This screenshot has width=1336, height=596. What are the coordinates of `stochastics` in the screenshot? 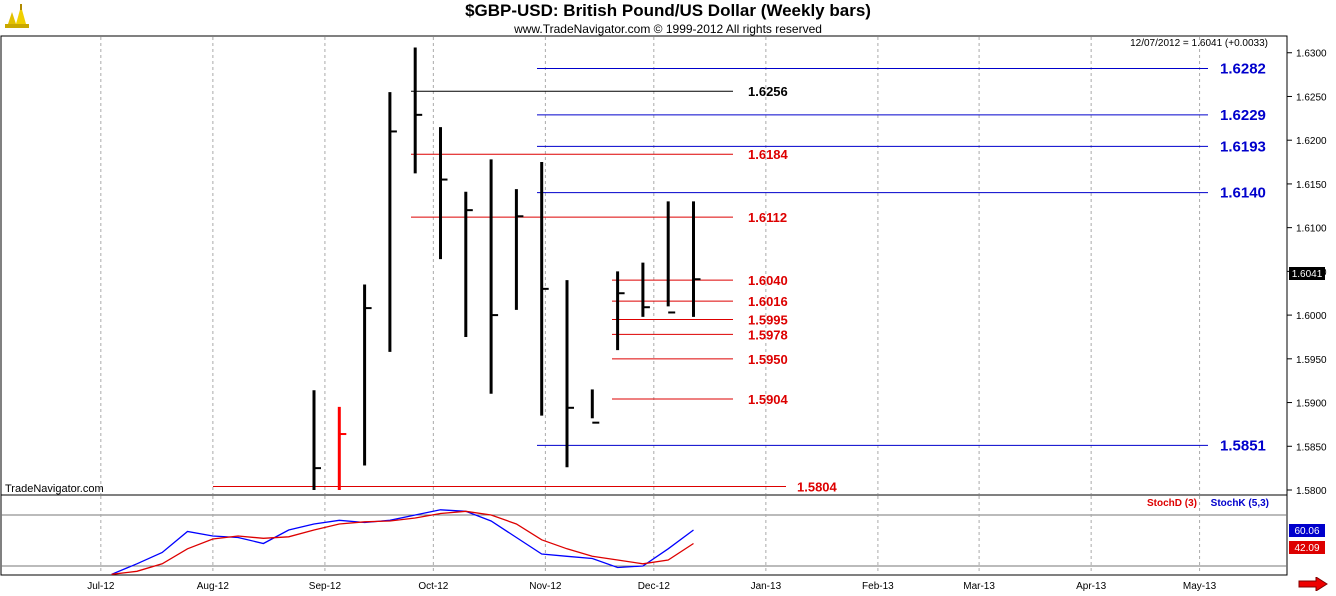 It's located at (402, 542).